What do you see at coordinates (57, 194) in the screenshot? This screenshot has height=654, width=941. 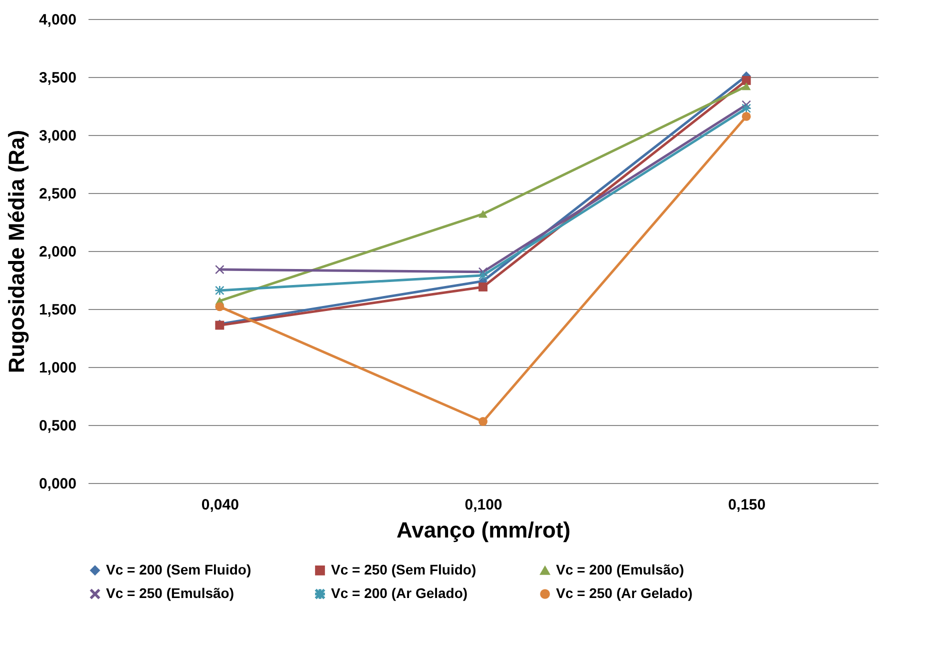 I see `y-tick-label: 2,500` at bounding box center [57, 194].